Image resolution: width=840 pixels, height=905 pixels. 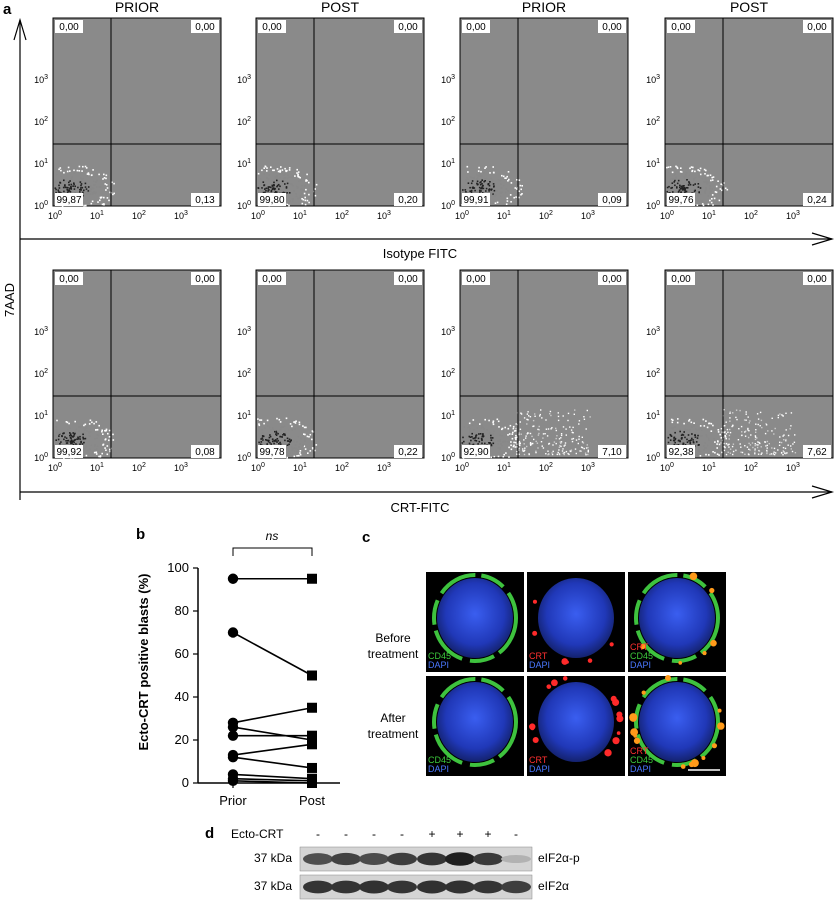 What do you see at coordinates (182, 739) in the screenshot?
I see `y-tick-label: 20` at bounding box center [182, 739].